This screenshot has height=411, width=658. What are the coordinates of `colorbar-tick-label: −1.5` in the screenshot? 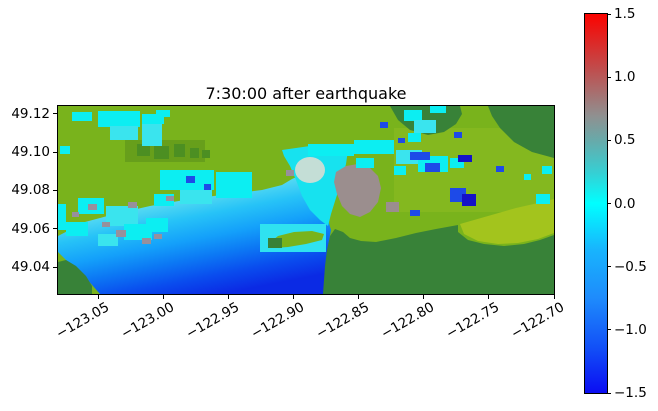 It's located at (630, 393).